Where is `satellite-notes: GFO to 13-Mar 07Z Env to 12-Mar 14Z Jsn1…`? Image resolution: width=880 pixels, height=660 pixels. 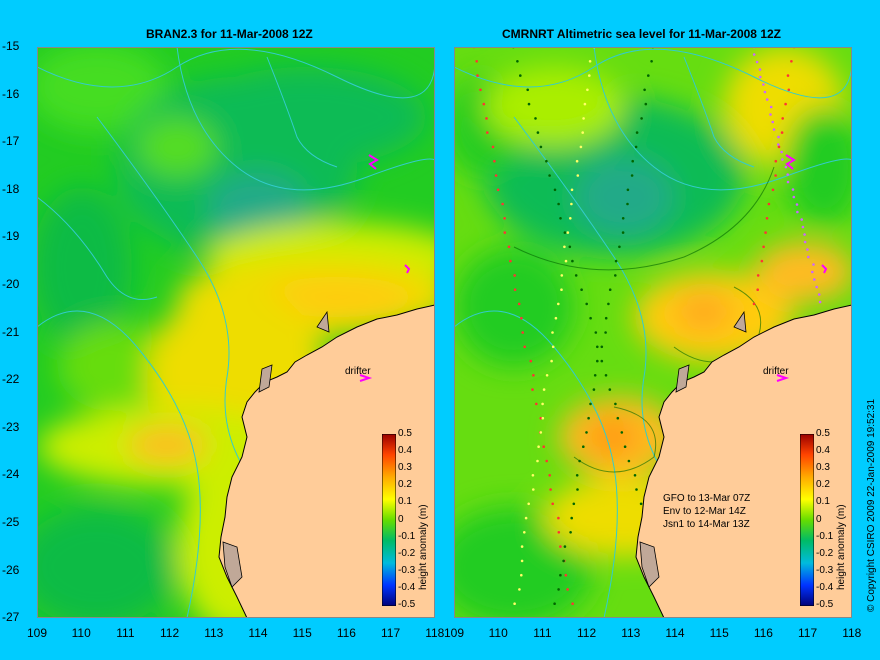
satellite-notes: GFO to 13-Mar 07Z Env to 12-Mar 14Z Jsn1… is located at coordinates (706, 511).